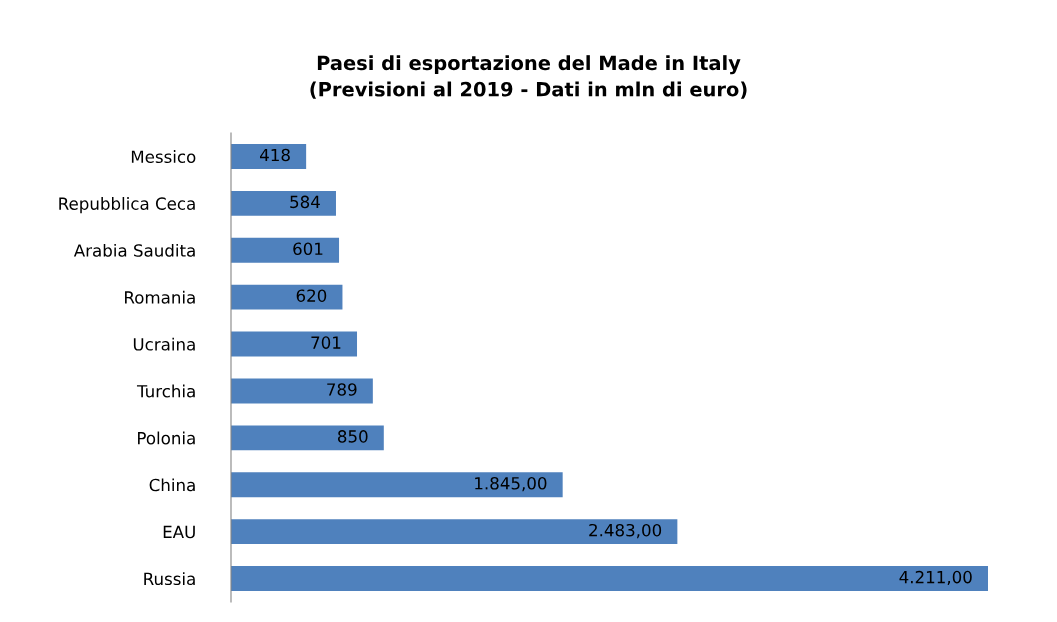  I want to click on y-tick-label: Turchia, so click(165, 391).